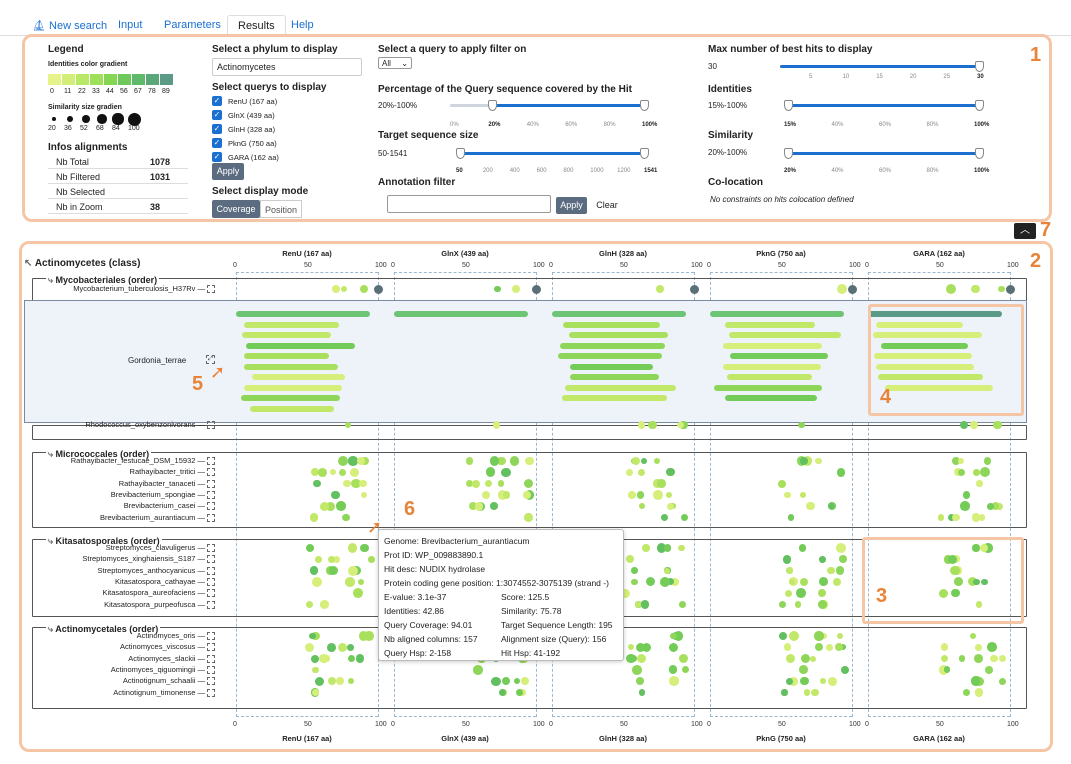 The width and height of the screenshot is (1071, 764). Describe the element at coordinates (217, 129) in the screenshot. I see `query-checkbox: ✓` at that location.